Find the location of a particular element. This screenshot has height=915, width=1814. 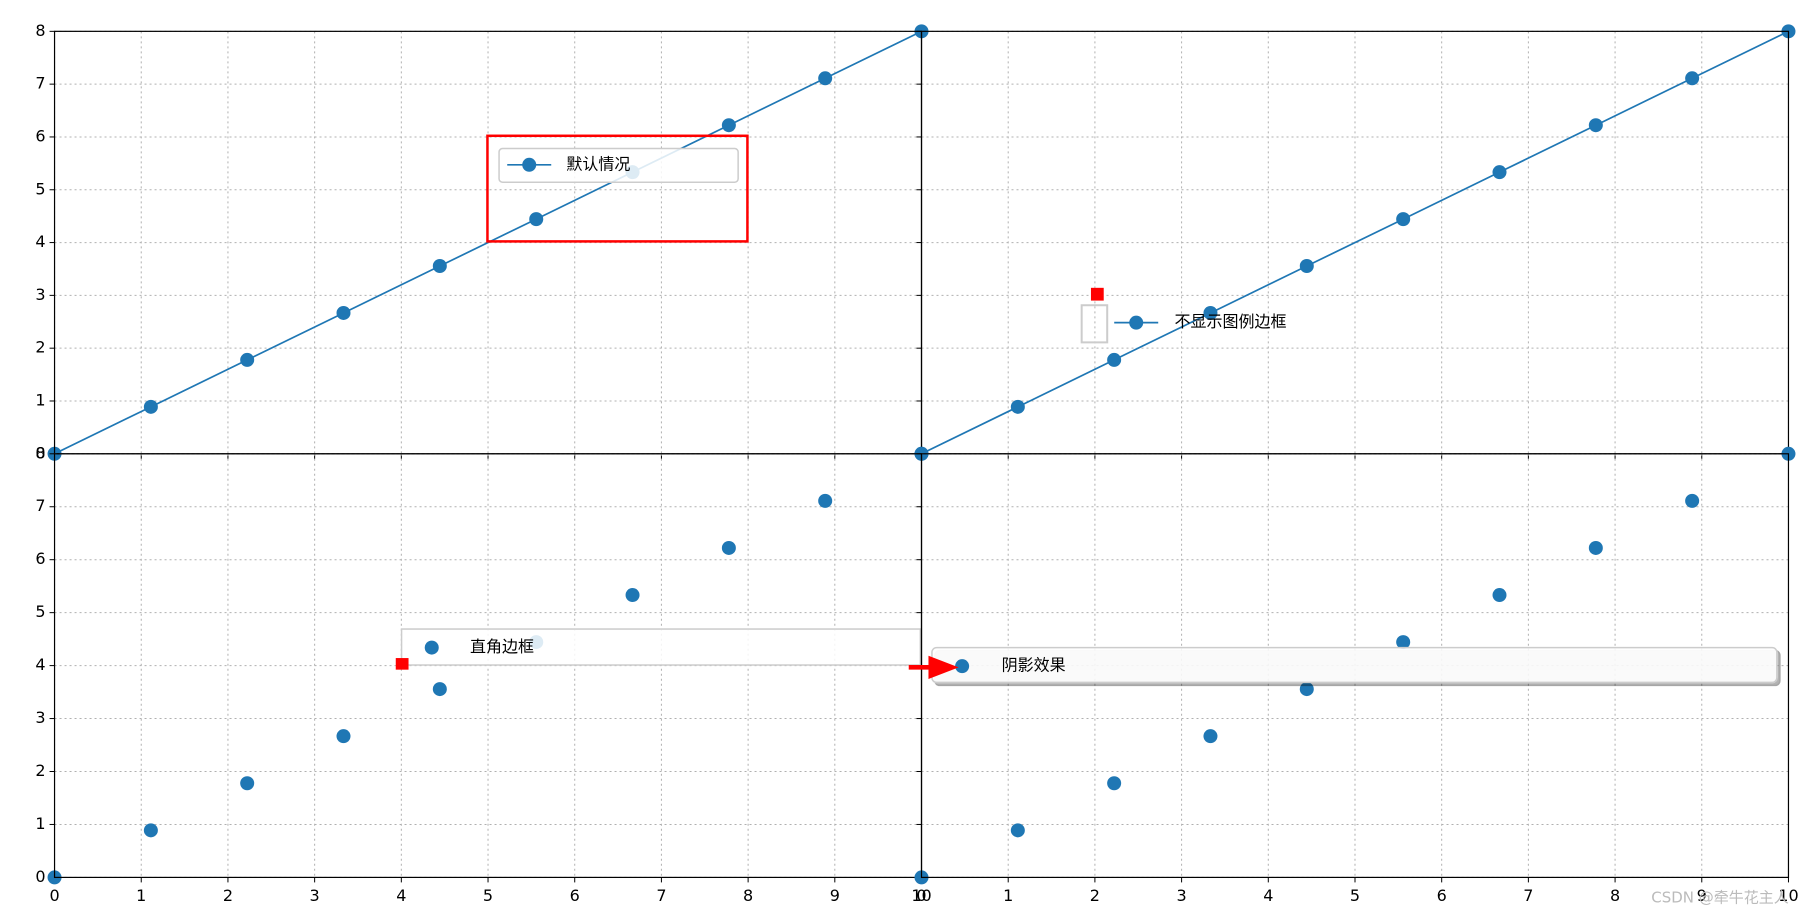

legend-label: 直角边框 is located at coordinates (502, 646).